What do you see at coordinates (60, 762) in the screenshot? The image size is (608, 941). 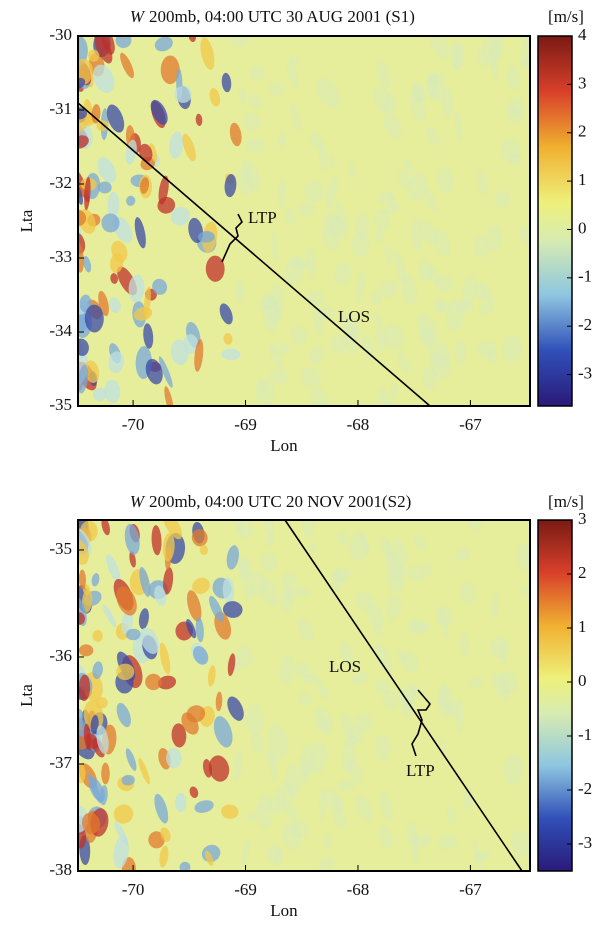 I see `y-tick-label: -37` at bounding box center [60, 762].